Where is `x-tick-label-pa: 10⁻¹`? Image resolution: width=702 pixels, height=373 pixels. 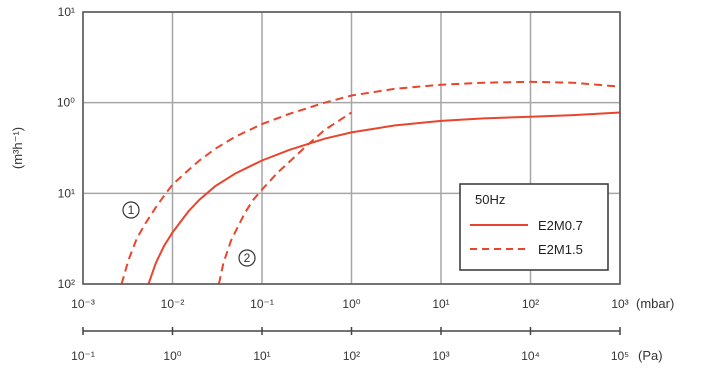 x-tick-label-pa: 10⁻¹ is located at coordinates (83, 356).